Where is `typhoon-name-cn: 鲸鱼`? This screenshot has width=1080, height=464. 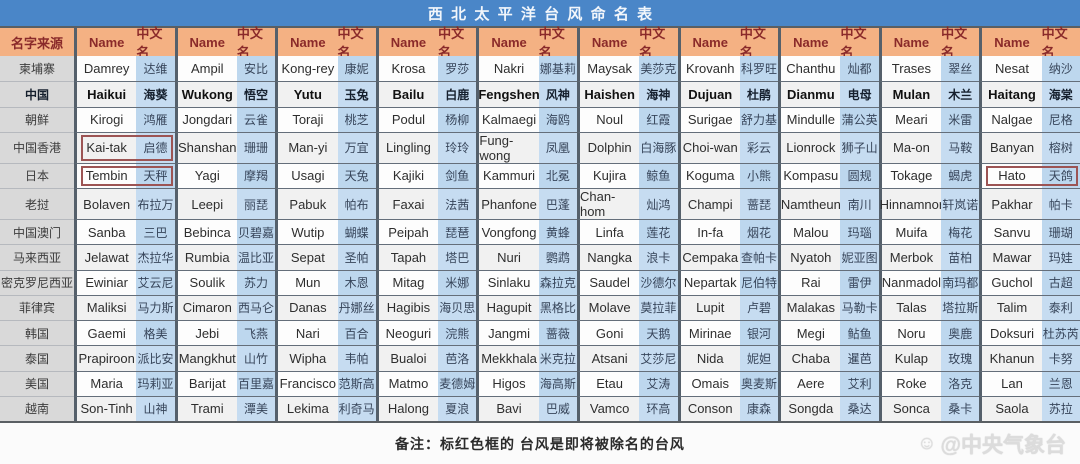
typhoon-name-cn: 鲸鱼 is located at coordinates (658, 175).